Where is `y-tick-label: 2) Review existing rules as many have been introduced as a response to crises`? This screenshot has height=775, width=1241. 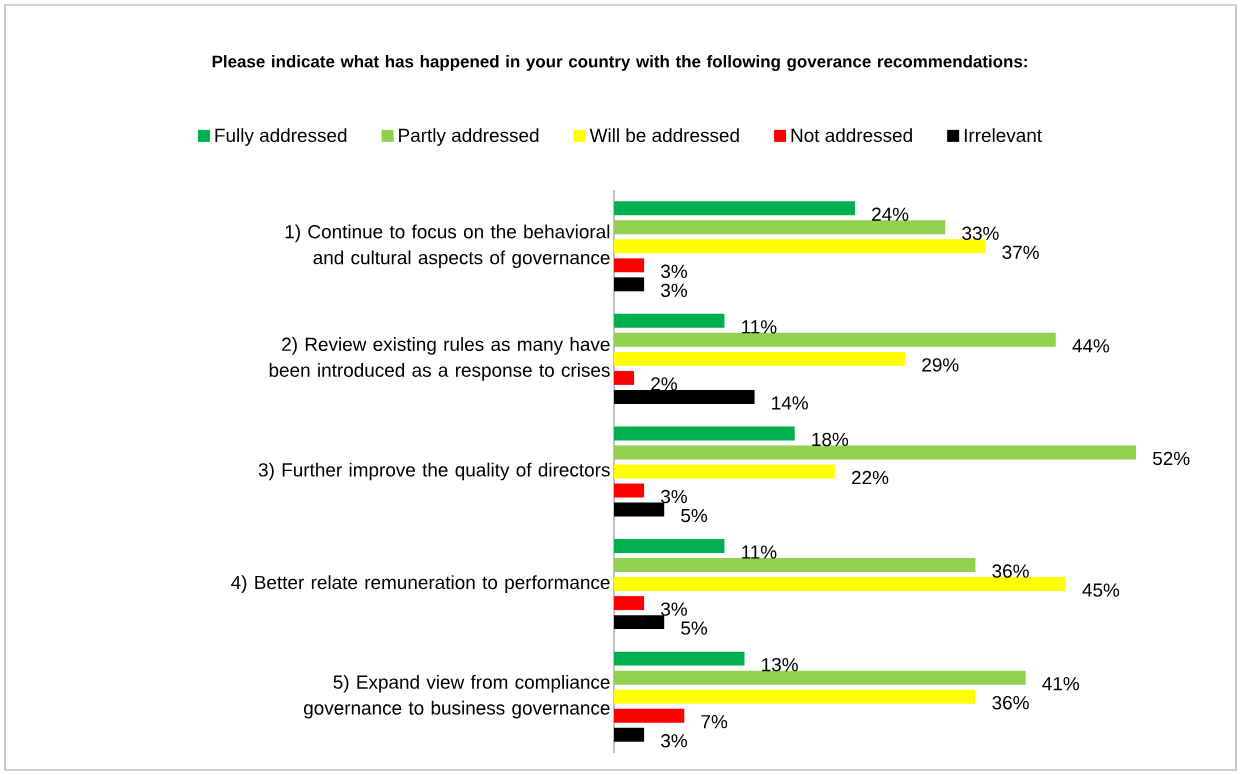
y-tick-label: 2) Review existing rules as many have been introduced as a response to crises is located at coordinates (439, 359).